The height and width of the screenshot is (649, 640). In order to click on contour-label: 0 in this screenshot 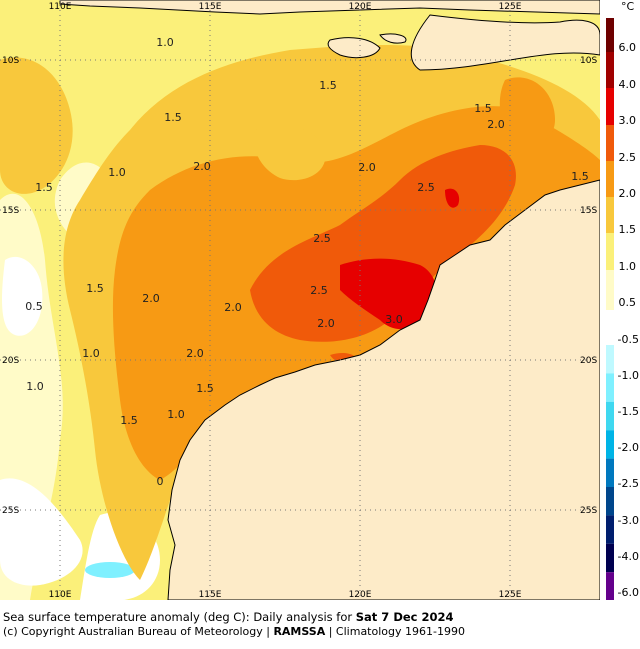, I will do `click(160, 481)`.